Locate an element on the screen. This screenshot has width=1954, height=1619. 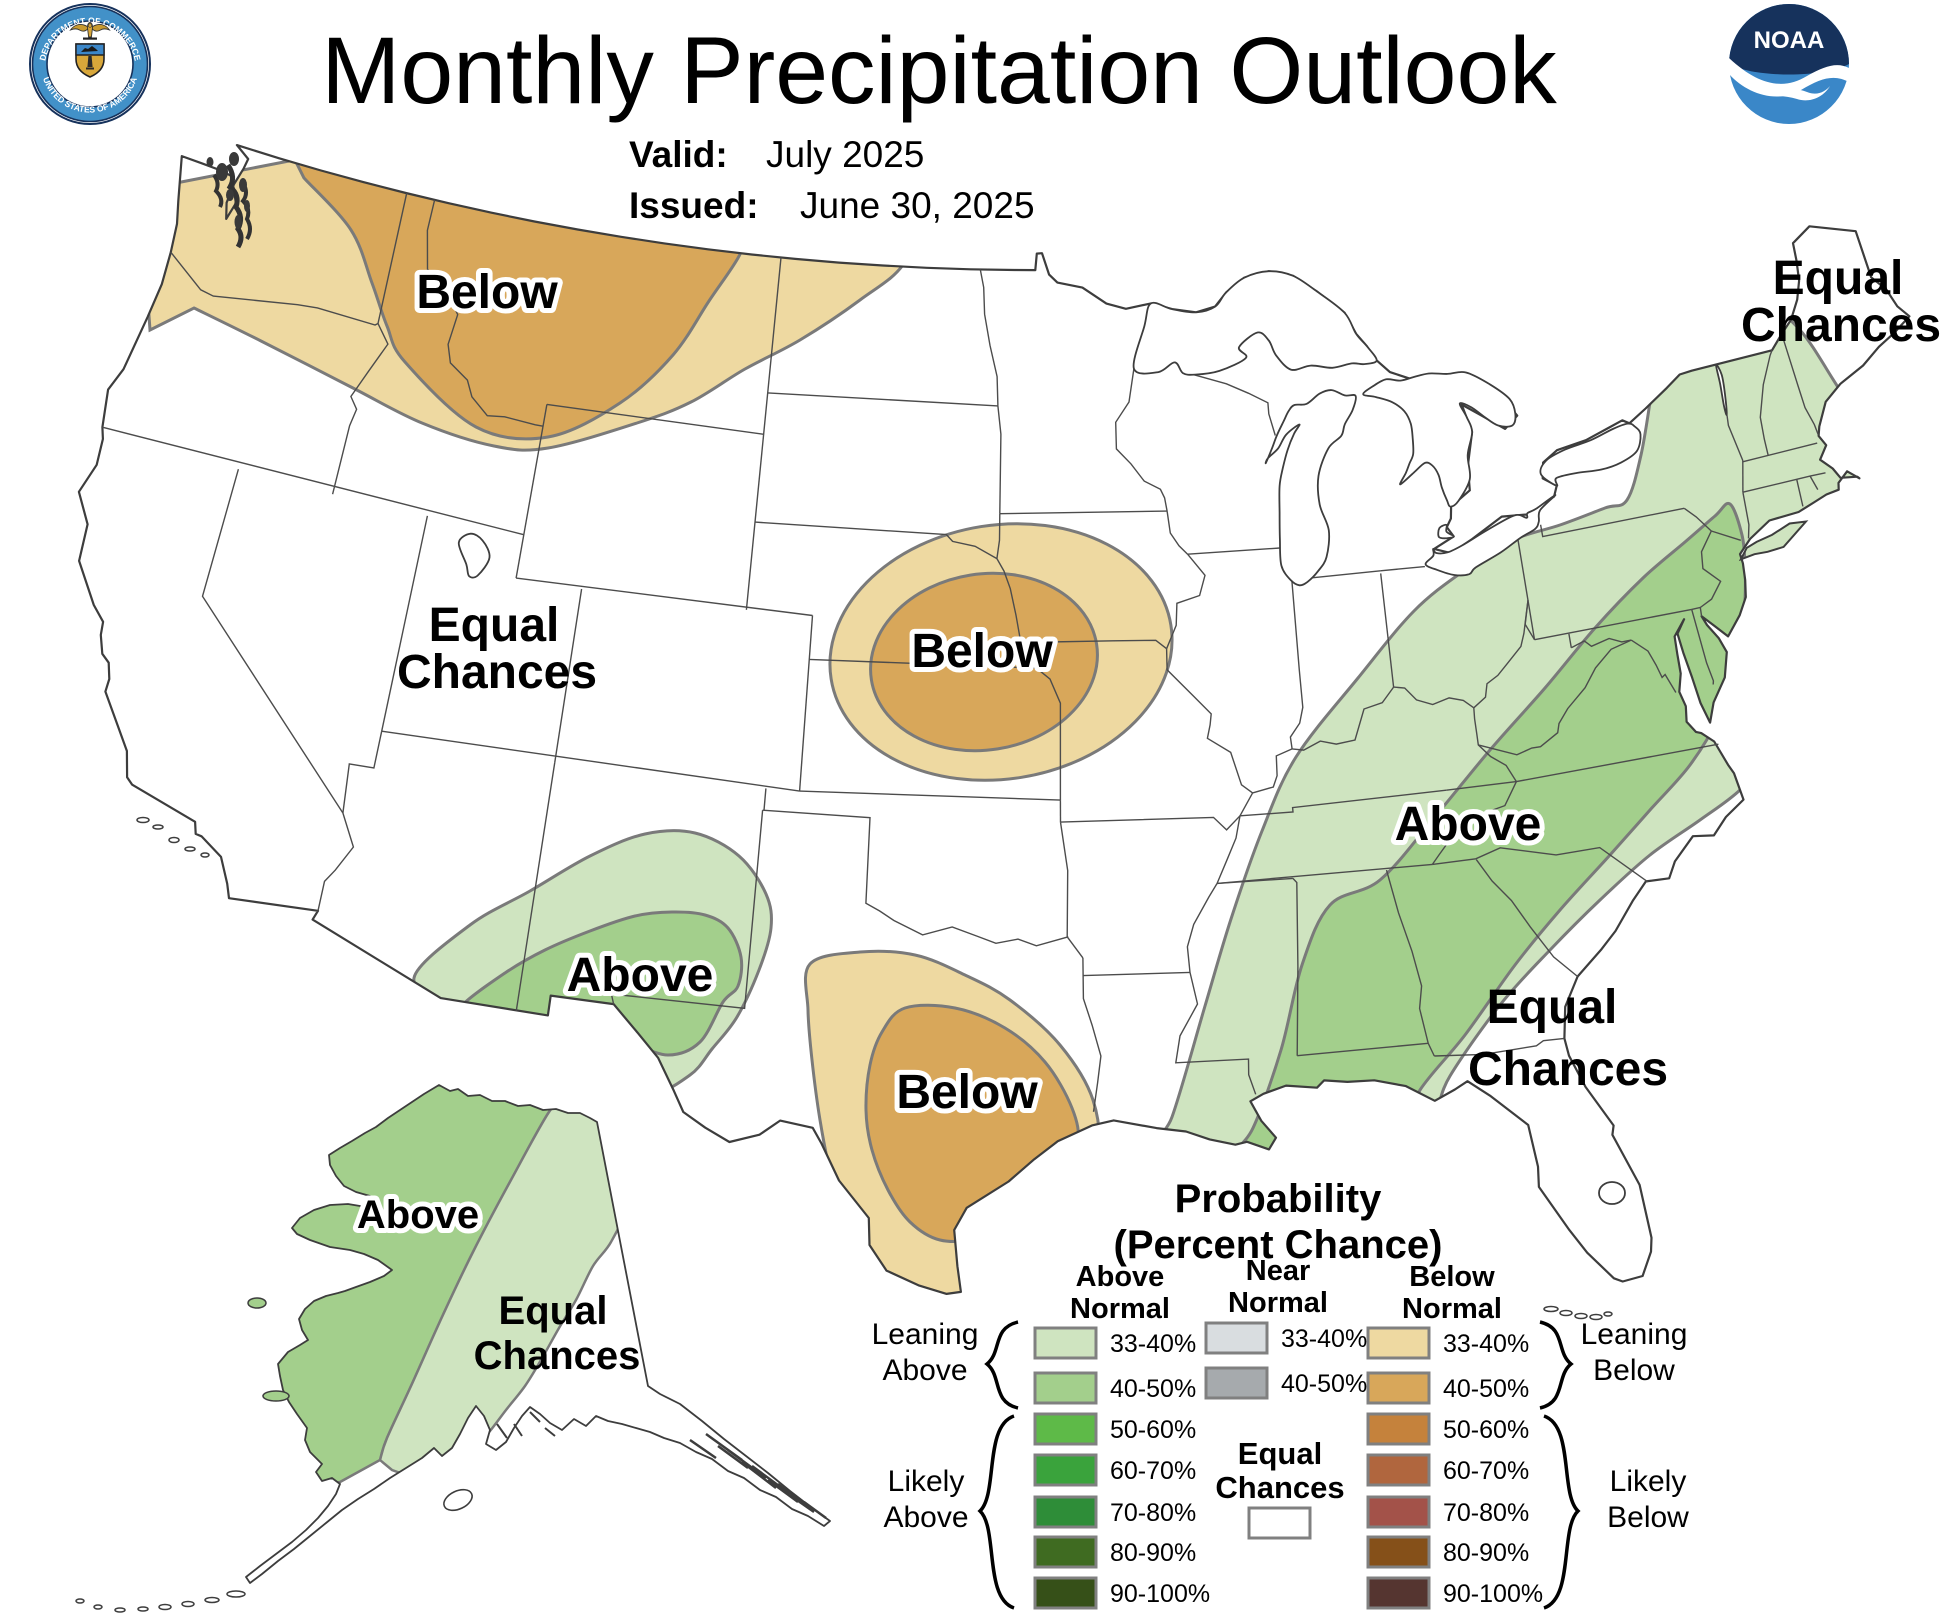
svg-text: Valid: is located at coordinates (678, 154).